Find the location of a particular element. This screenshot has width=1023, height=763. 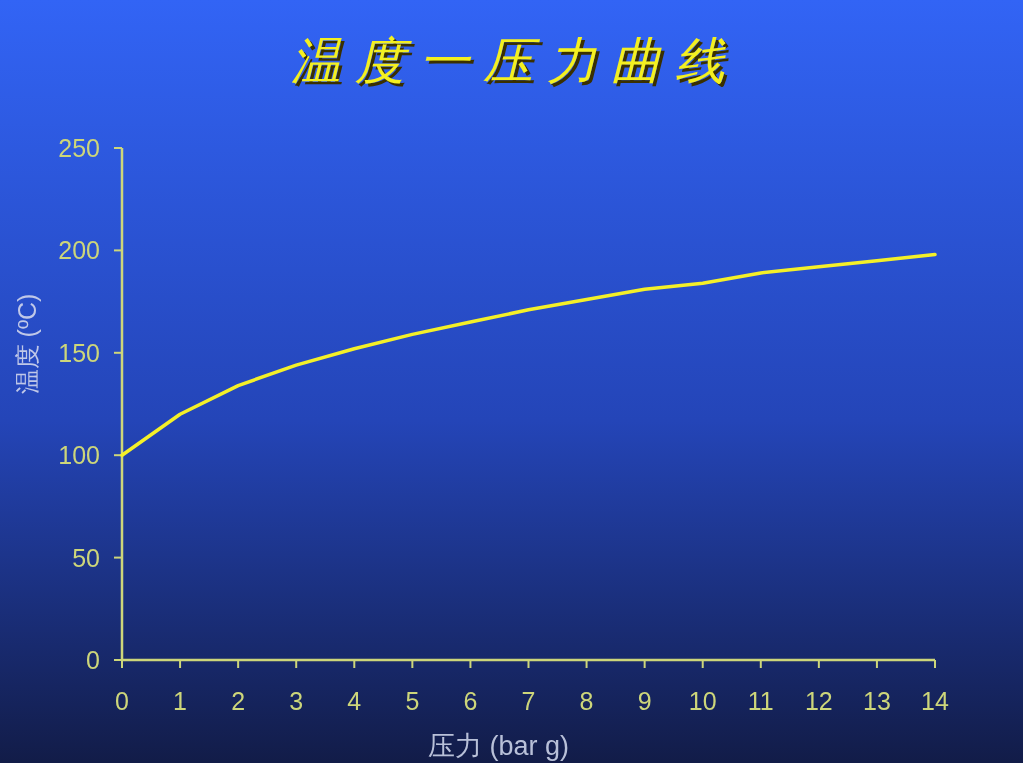

x-tick-label: 10 is located at coordinates (702, 701).